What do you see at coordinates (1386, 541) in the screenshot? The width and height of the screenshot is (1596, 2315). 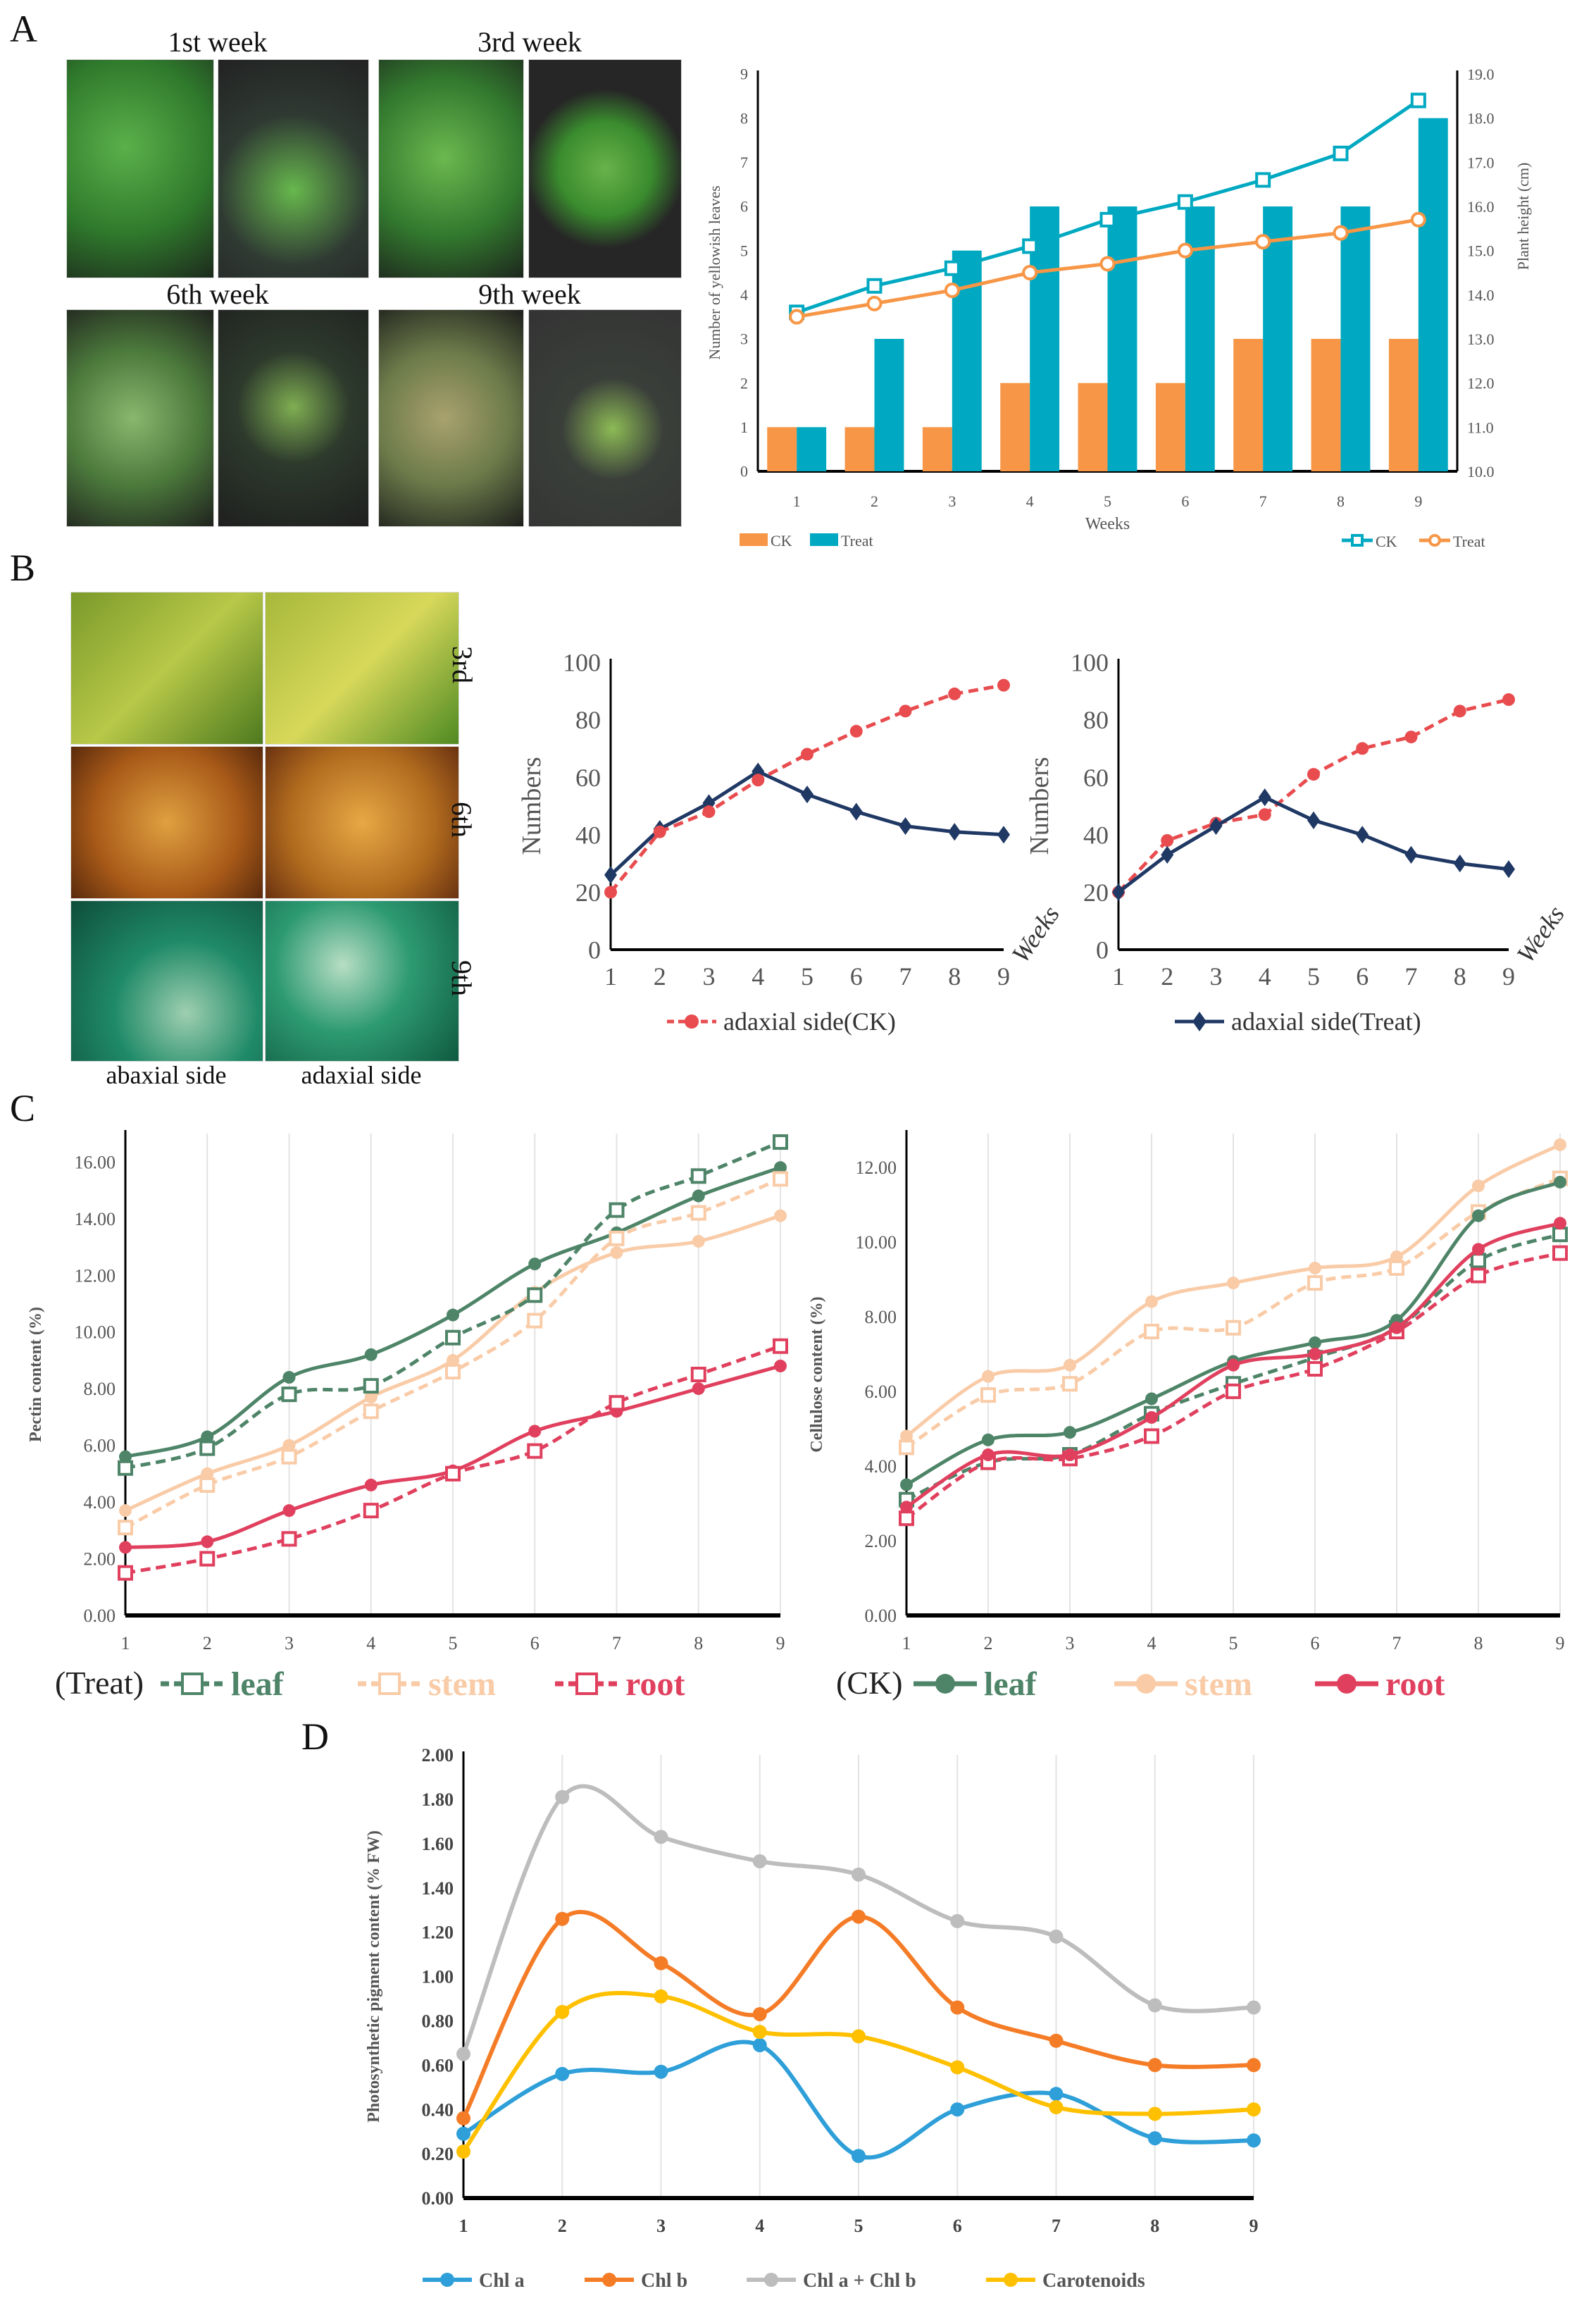 I see `legend-label: CK` at bounding box center [1386, 541].